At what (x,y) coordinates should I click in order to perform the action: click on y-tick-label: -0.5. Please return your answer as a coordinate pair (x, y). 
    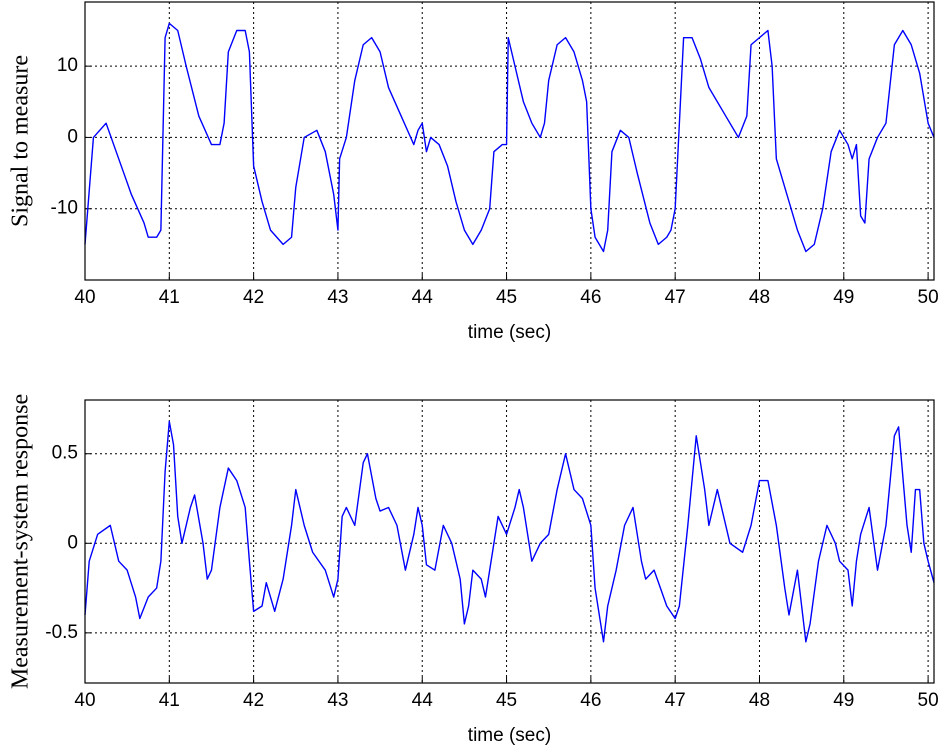
    Looking at the image, I should click on (61, 632).